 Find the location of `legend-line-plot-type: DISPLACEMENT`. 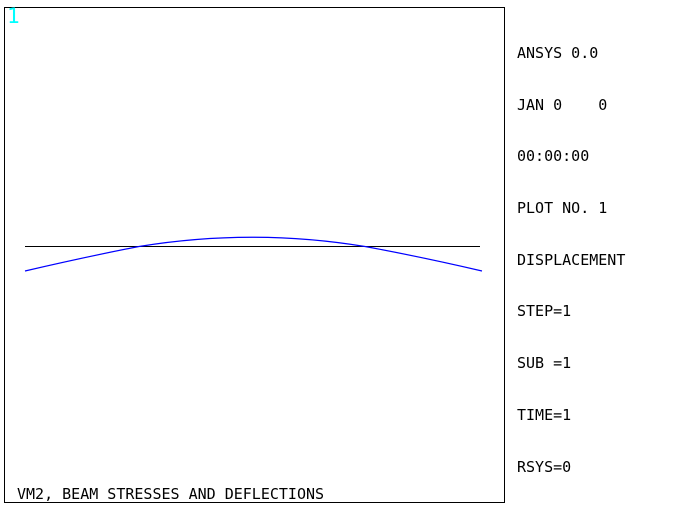

legend-line-plot-type: DISPLACEMENT is located at coordinates (571, 259).